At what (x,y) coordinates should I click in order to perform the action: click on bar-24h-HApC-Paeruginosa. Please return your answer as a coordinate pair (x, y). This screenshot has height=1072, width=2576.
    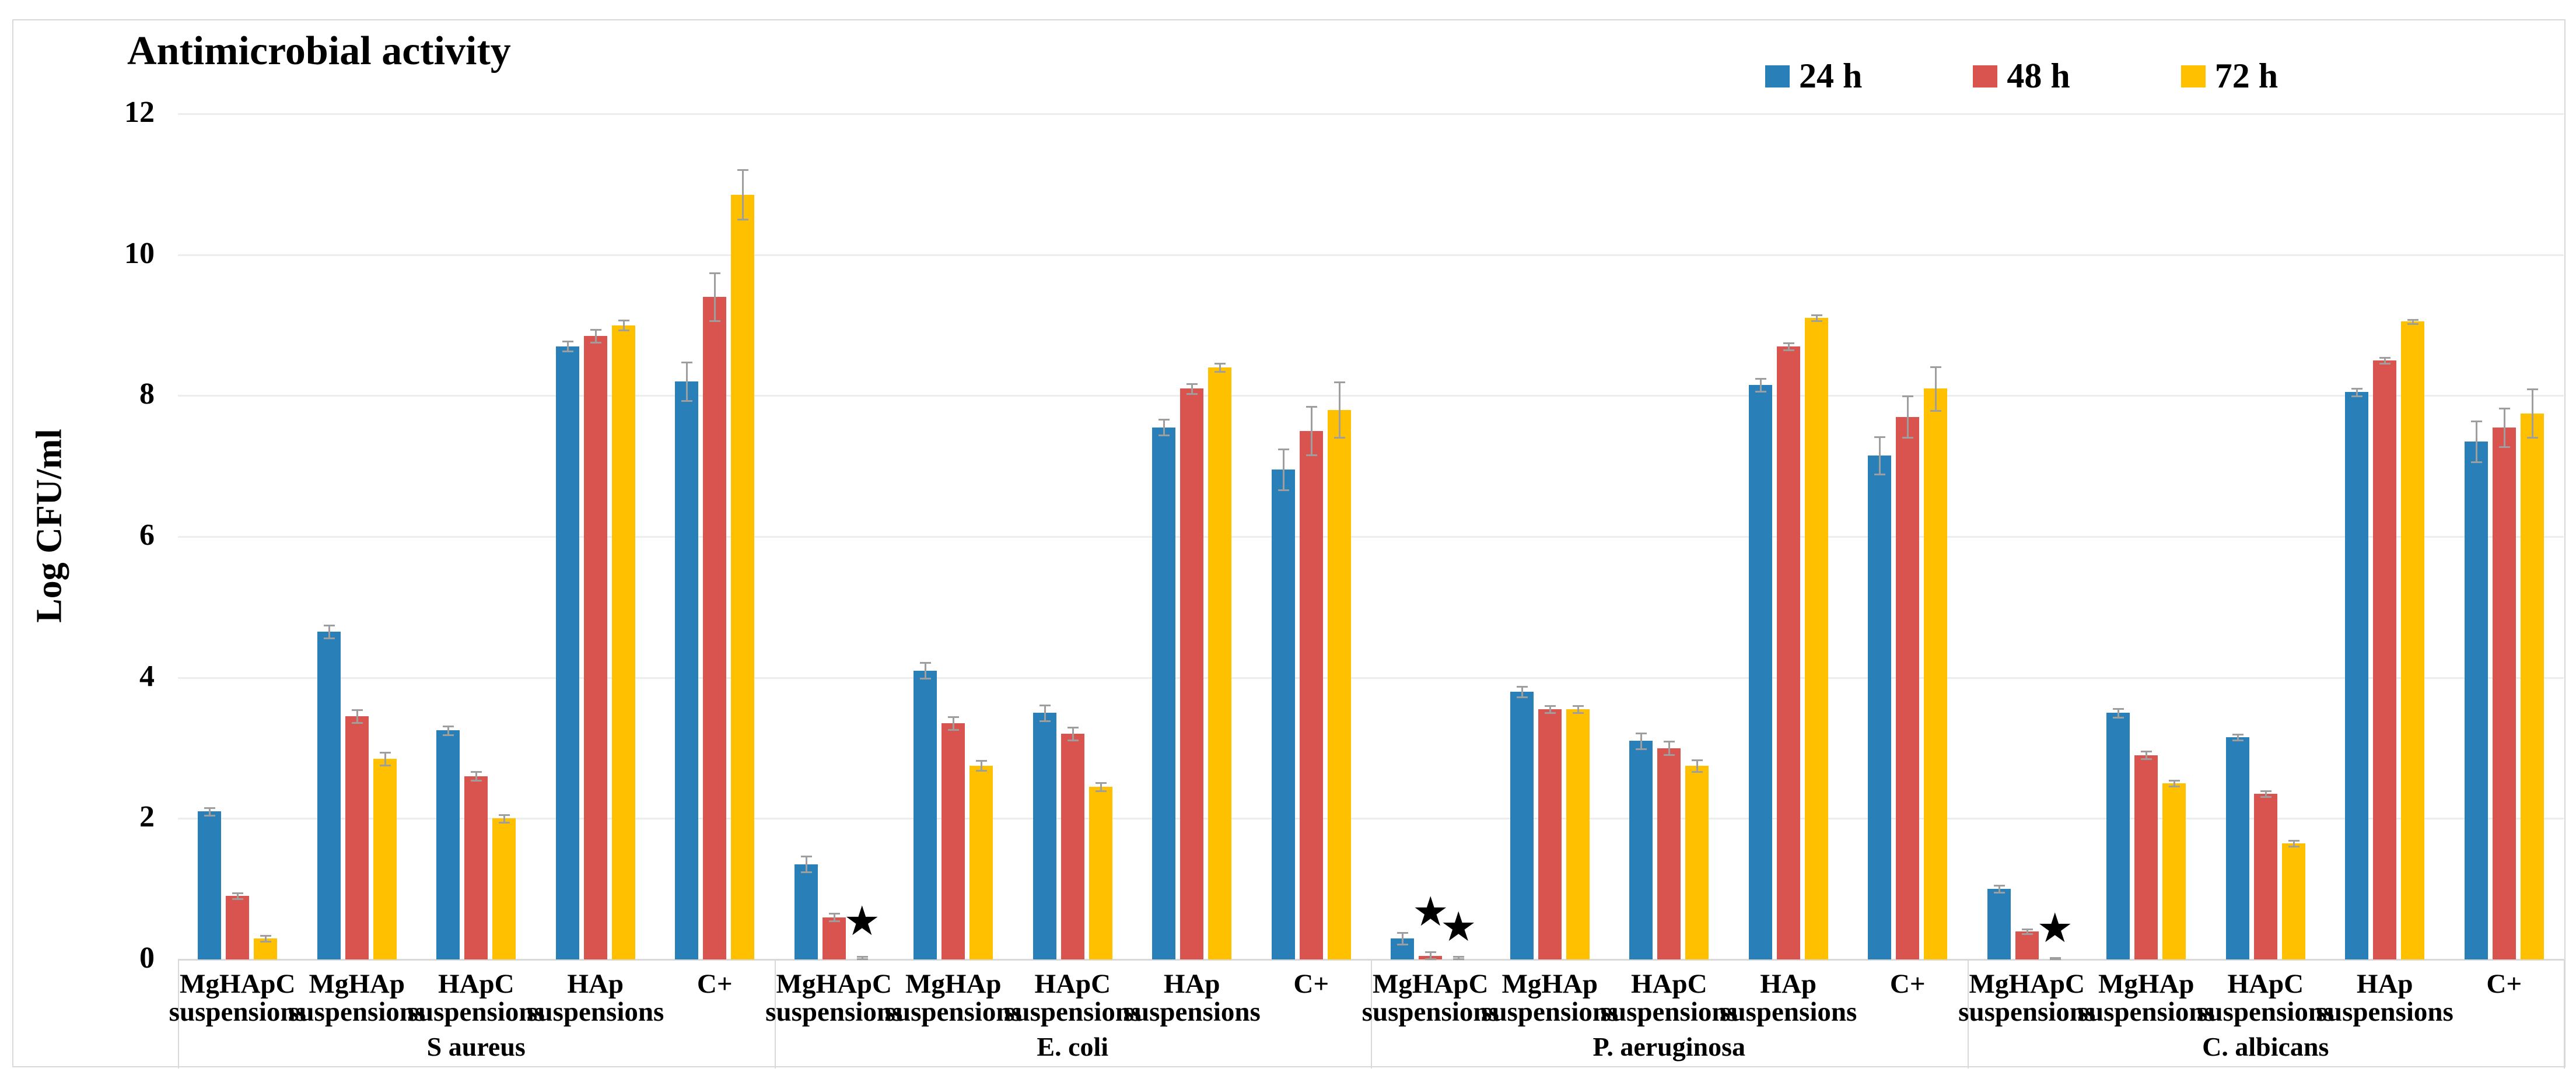
    Looking at the image, I should click on (1641, 850).